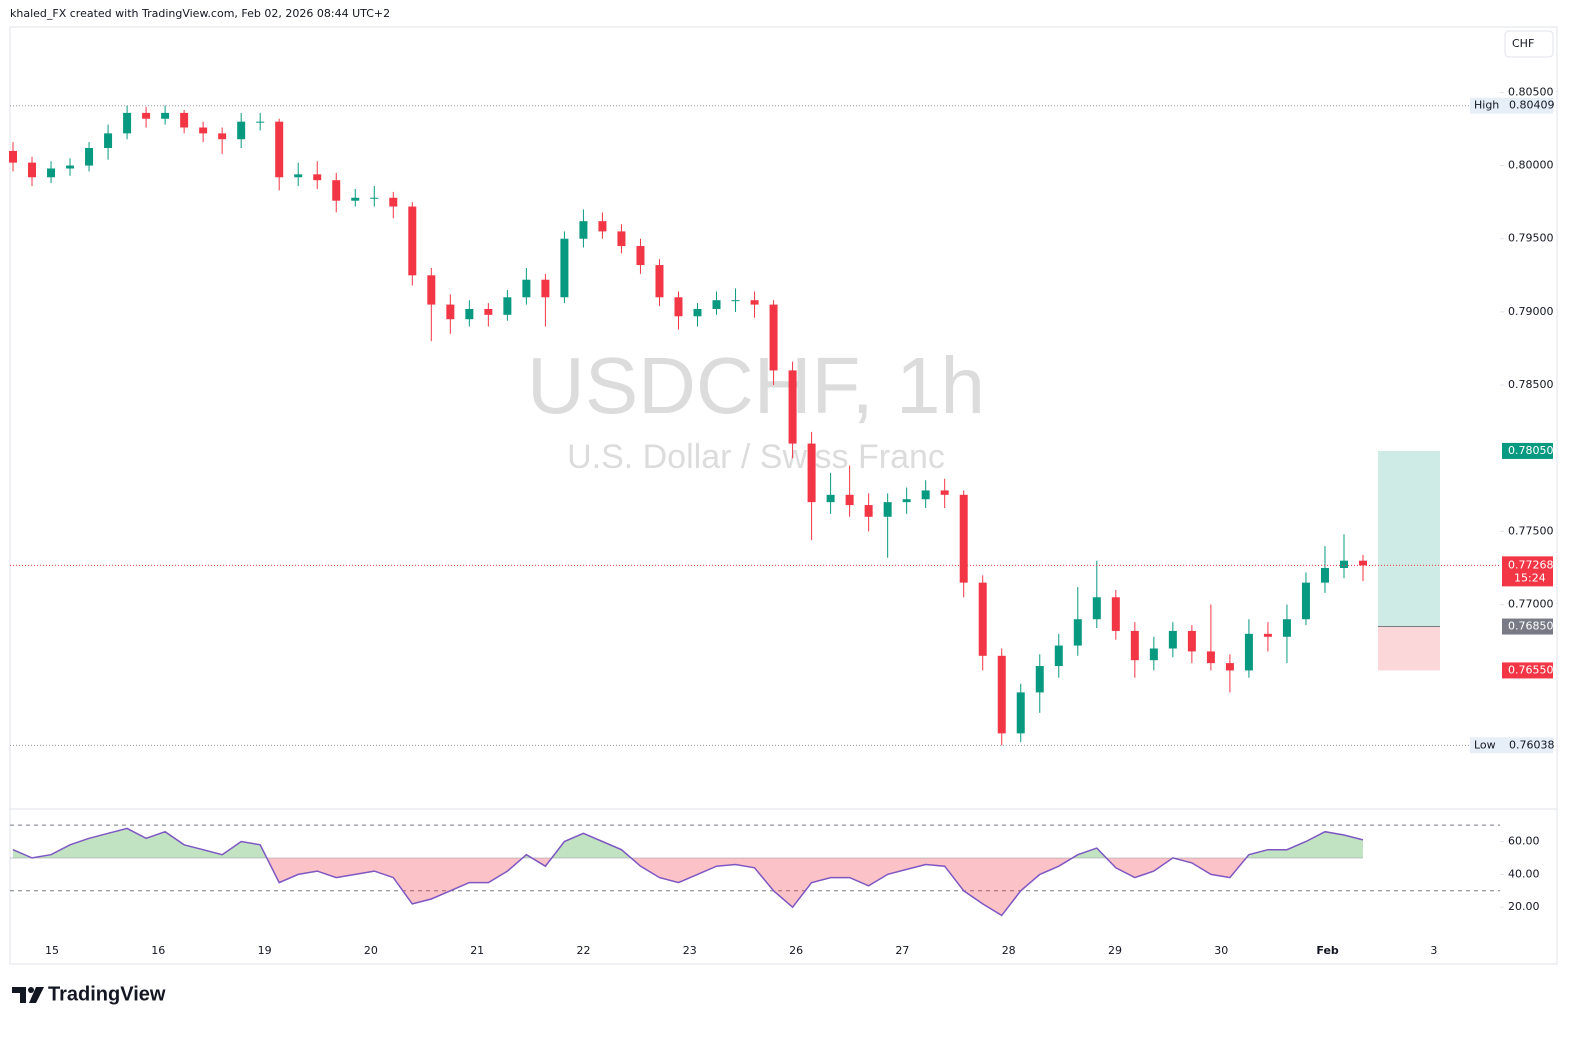 The width and height of the screenshot is (1588, 1041). I want to click on y-tick-label: 0.79500, so click(1531, 238).